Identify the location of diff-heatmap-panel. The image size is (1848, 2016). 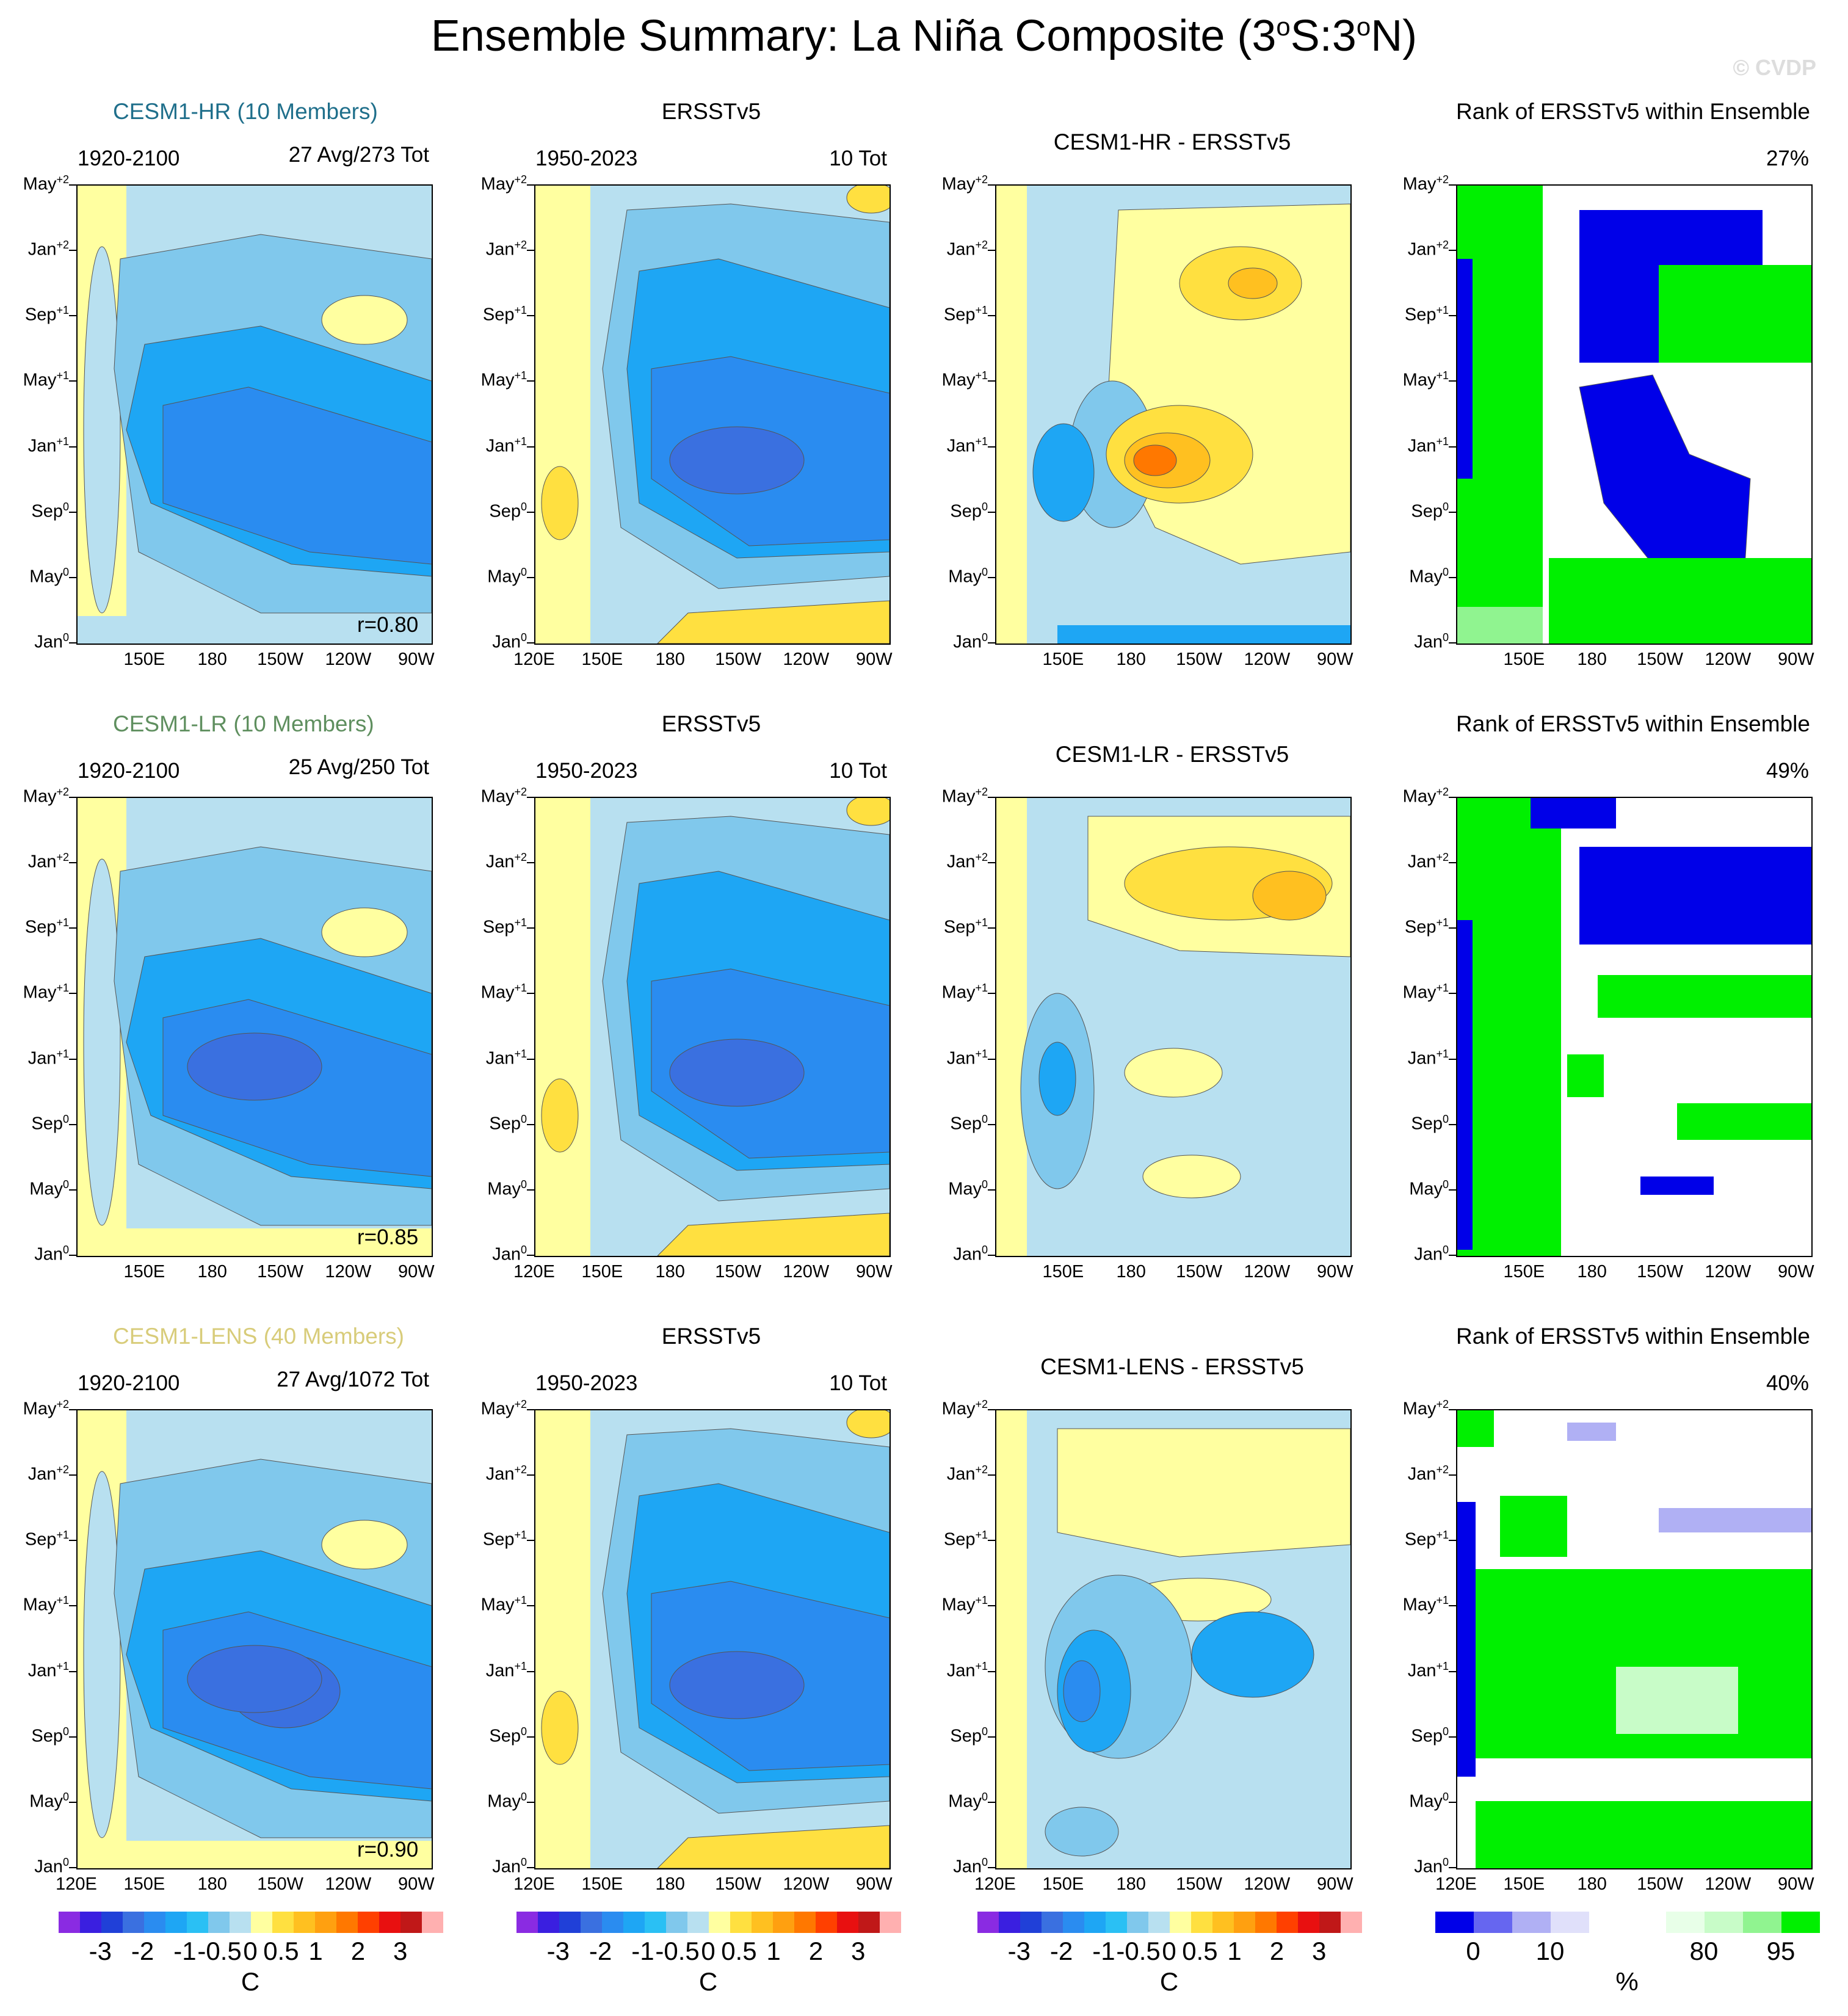
(1173, 1027).